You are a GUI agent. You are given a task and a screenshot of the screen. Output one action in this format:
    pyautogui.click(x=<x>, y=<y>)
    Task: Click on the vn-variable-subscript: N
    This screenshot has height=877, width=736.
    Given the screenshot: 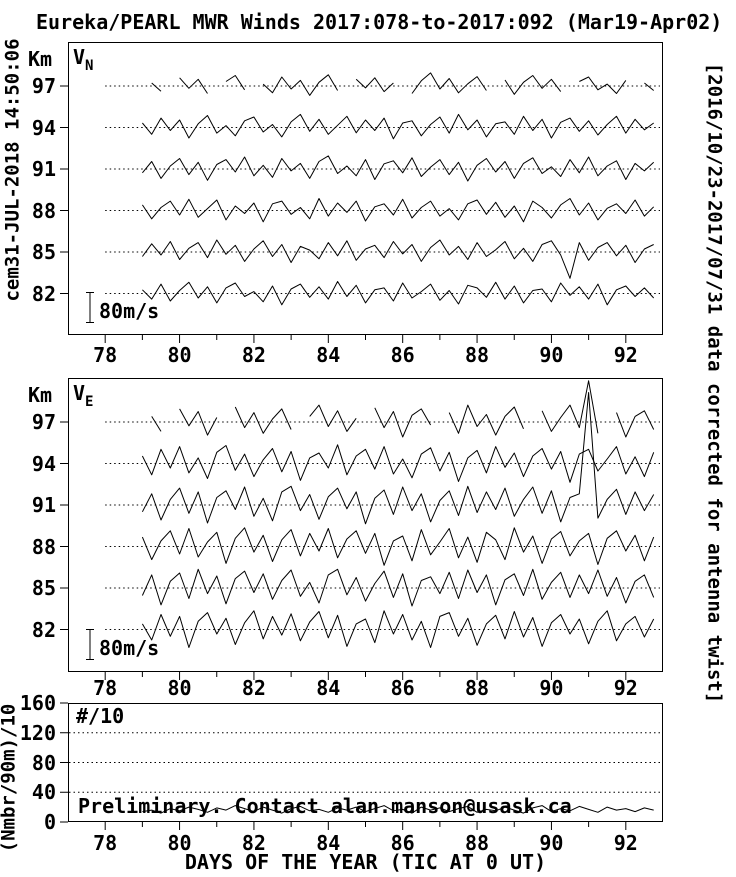 What is the action you would take?
    pyautogui.click(x=89, y=66)
    